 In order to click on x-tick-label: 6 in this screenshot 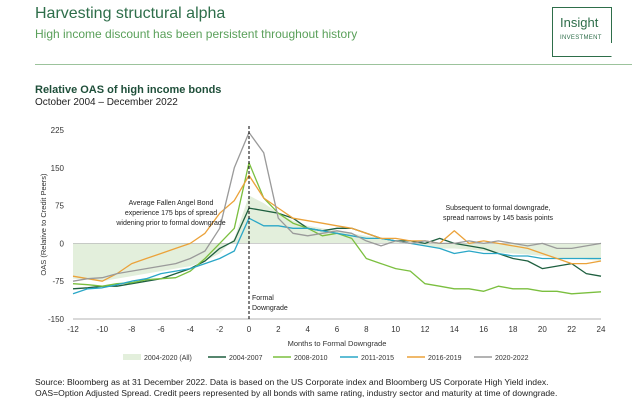, I will do `click(337, 329)`.